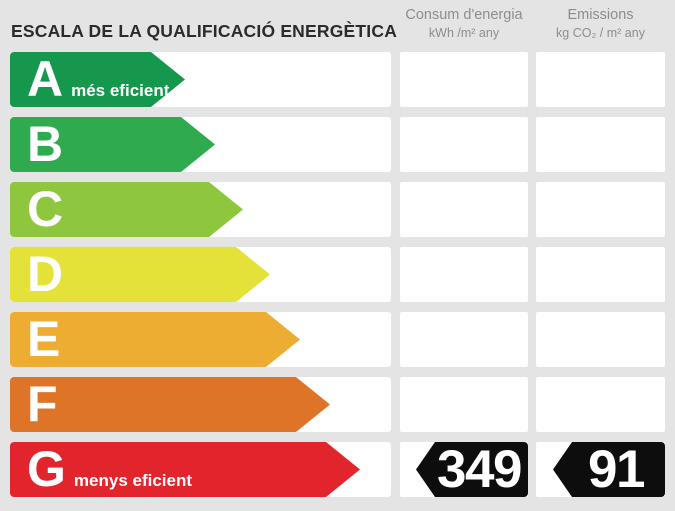 The height and width of the screenshot is (511, 675). I want to click on grade-label-group: G menys eficient, so click(109, 470).